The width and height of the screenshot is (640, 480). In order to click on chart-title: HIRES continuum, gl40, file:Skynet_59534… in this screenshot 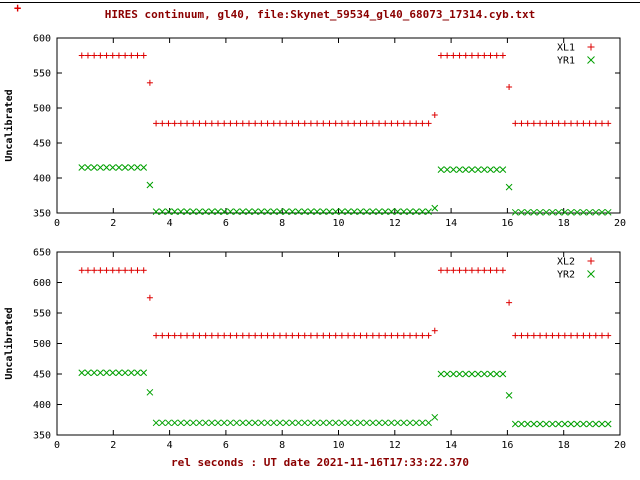, I will do `click(320, 14)`.